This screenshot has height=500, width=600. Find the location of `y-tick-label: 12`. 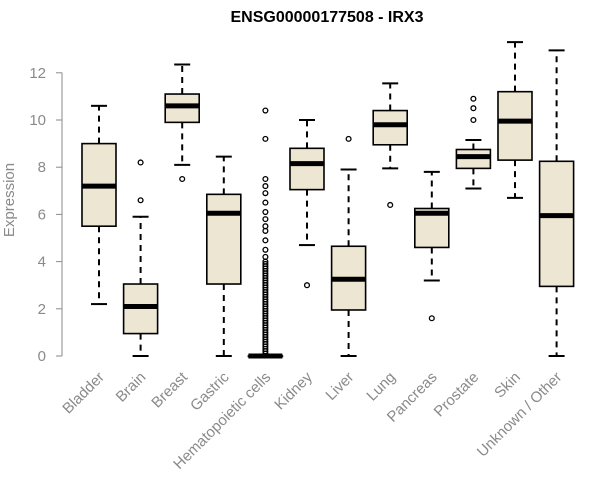

y-tick-label: 12 is located at coordinates (37, 73).